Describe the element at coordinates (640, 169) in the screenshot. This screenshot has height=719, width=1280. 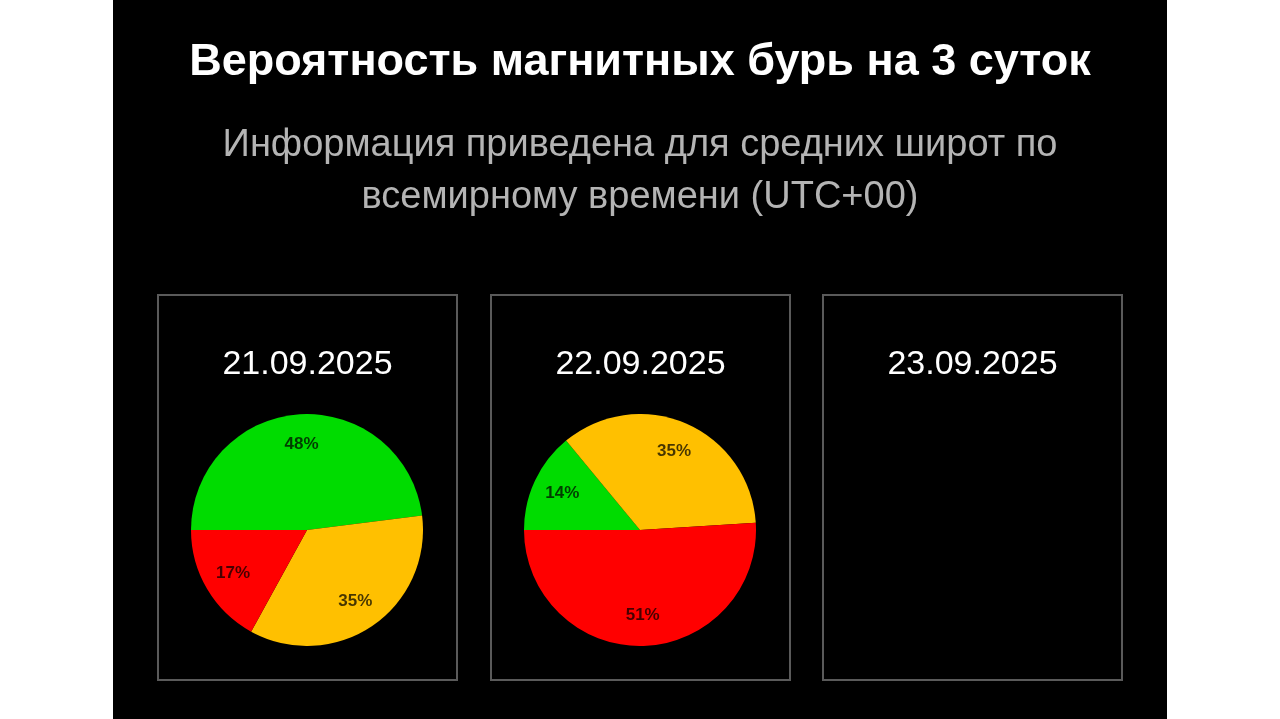
I see `text: Информация приведена для средних широт по всемирному времени (UTC+00)` at that location.